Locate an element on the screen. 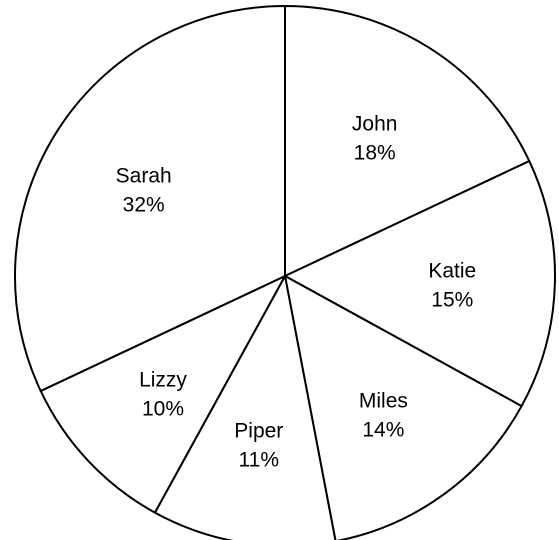 The image size is (559, 540). slice-name-katie: Katie is located at coordinates (452, 270).